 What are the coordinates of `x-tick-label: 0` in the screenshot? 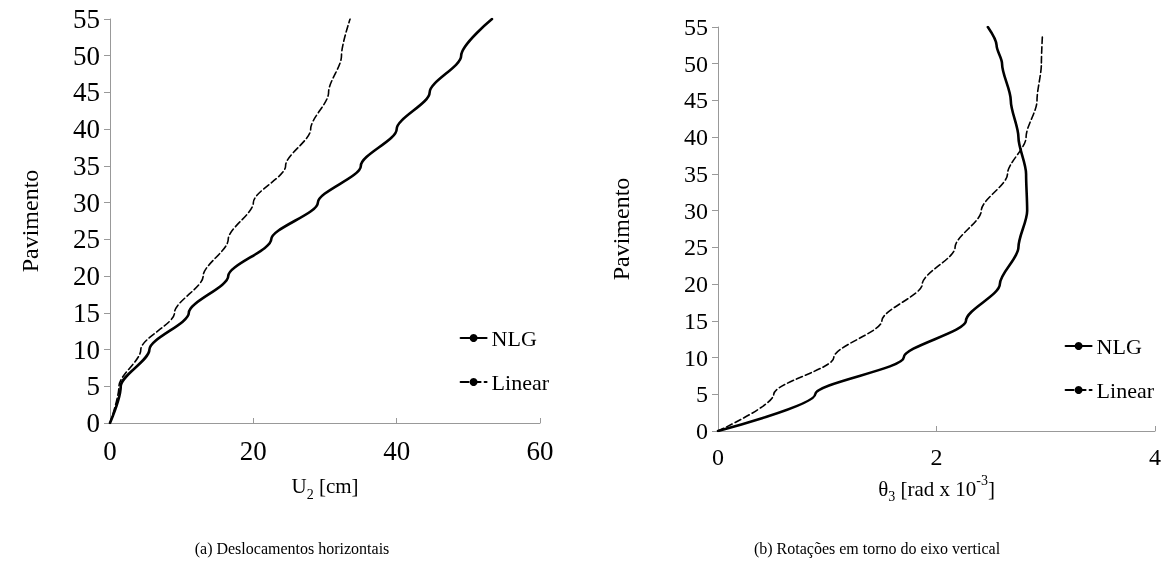 It's located at (718, 457).